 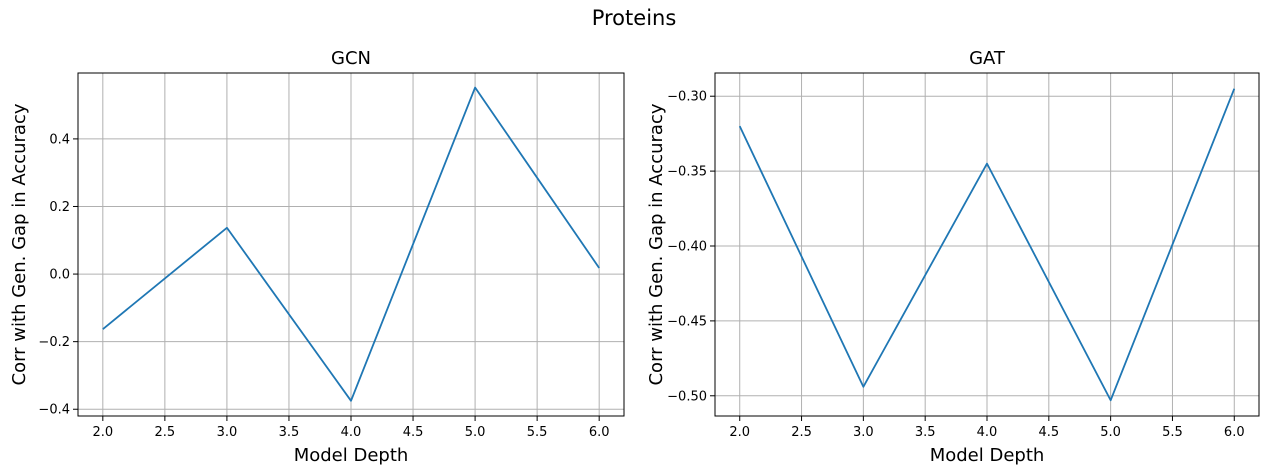 What do you see at coordinates (634, 18) in the screenshot?
I see `figure-title: Proteins` at bounding box center [634, 18].